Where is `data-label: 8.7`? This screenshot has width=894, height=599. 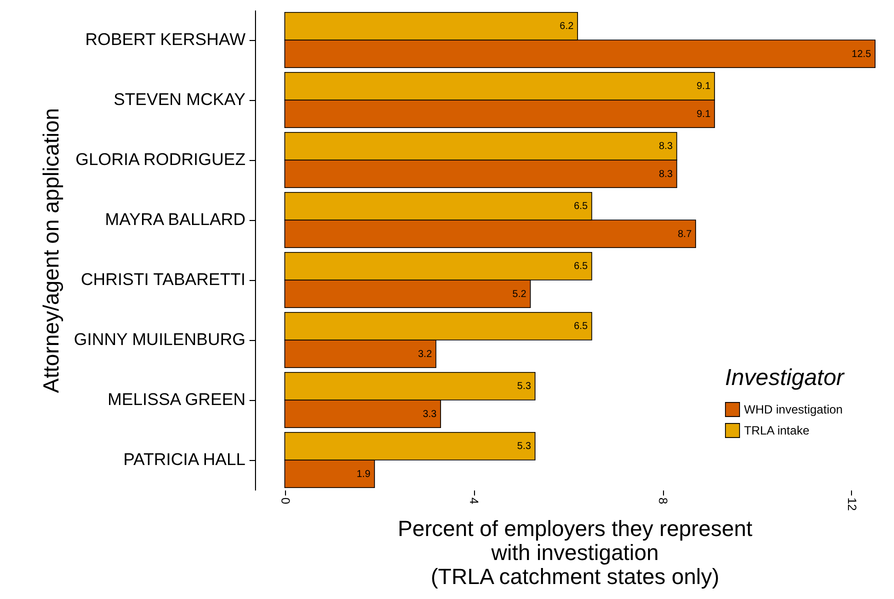
data-label: 8.7 is located at coordinates (685, 234).